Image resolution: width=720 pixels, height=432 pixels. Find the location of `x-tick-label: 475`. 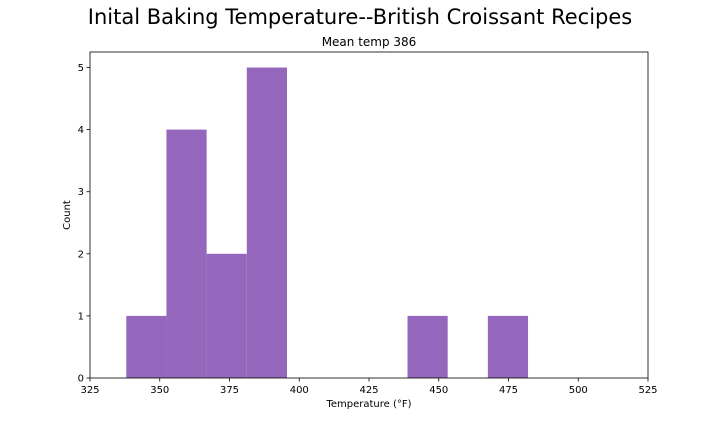

x-tick-label: 475 is located at coordinates (508, 390).